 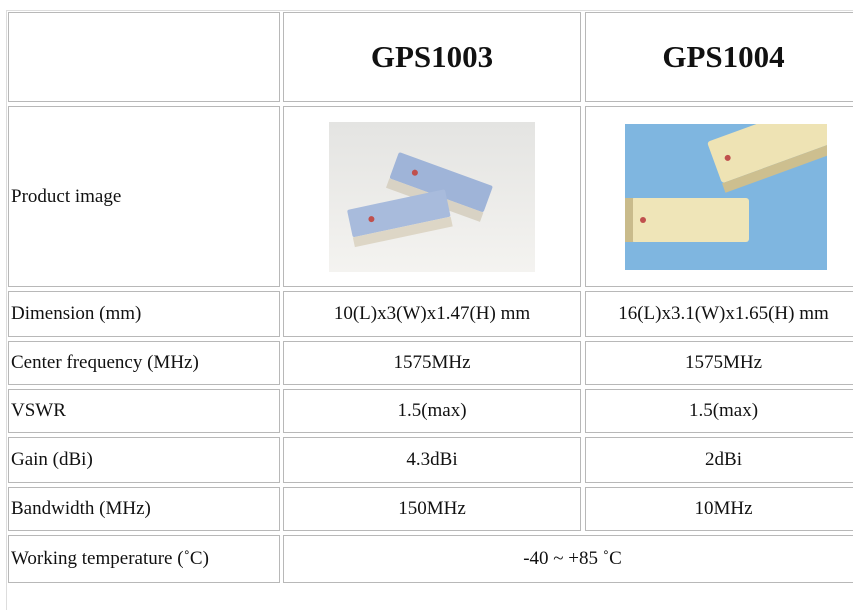 What do you see at coordinates (144, 509) in the screenshot?
I see `row-label: Bandwidth (MHz)` at bounding box center [144, 509].